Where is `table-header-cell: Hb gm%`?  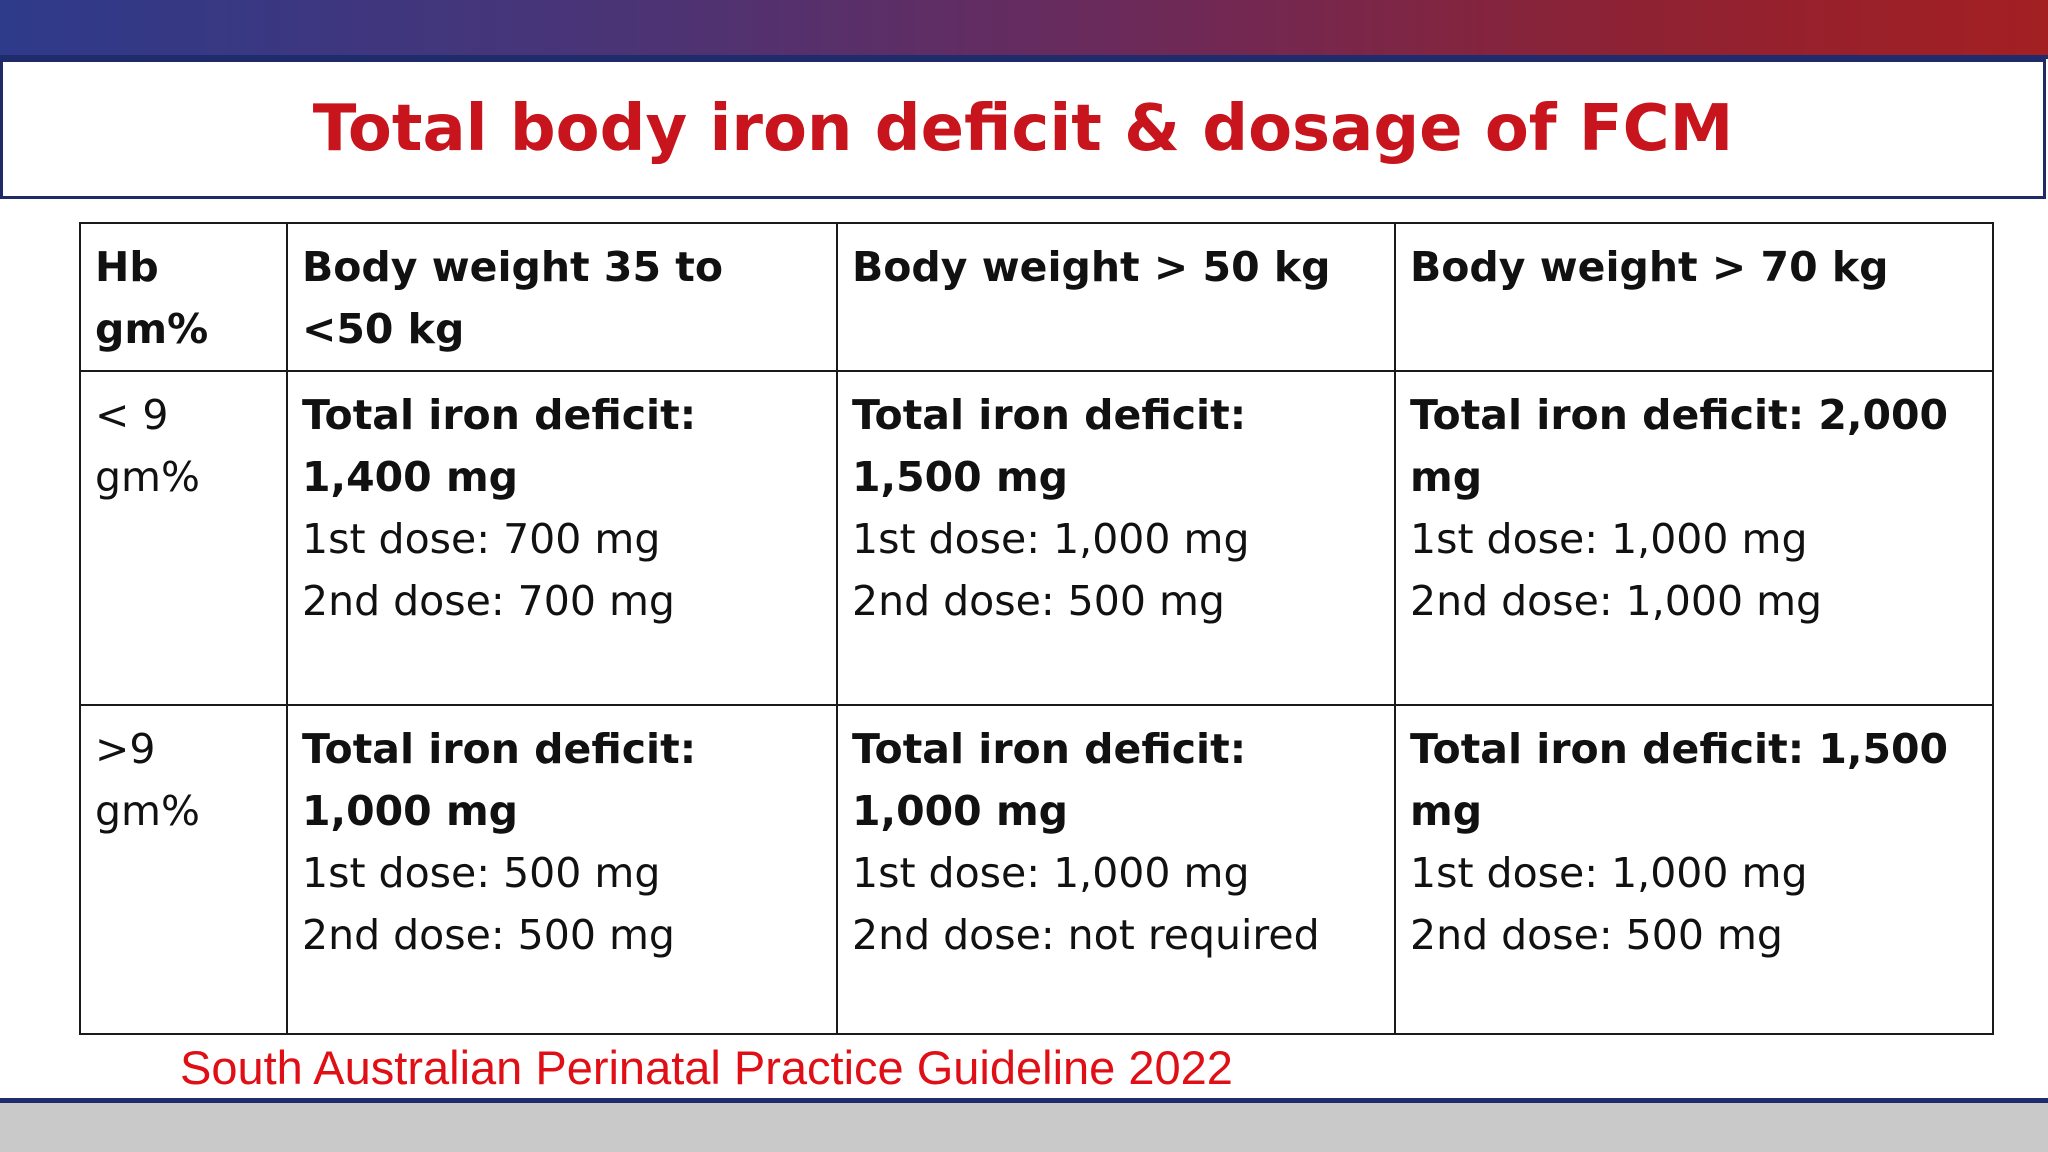 table-header-cell: Hb gm% is located at coordinates (183, 297).